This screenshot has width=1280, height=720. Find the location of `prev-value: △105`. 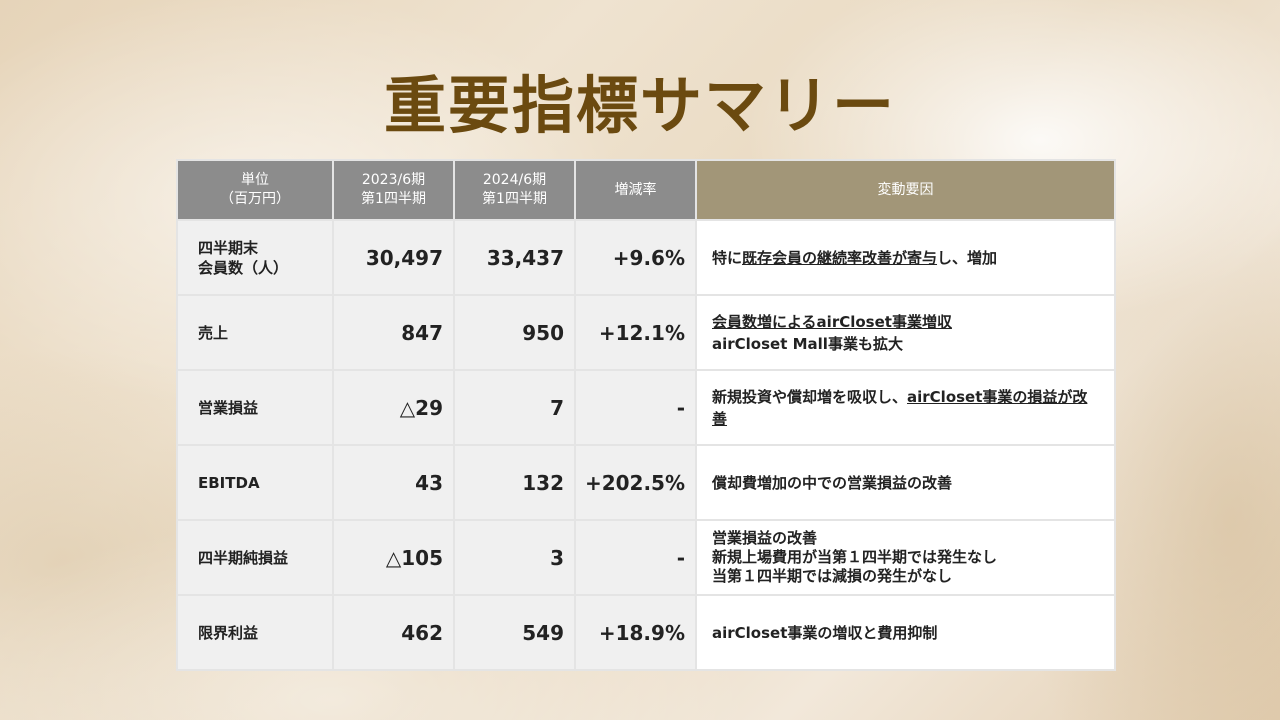

prev-value: △105 is located at coordinates (393, 557).